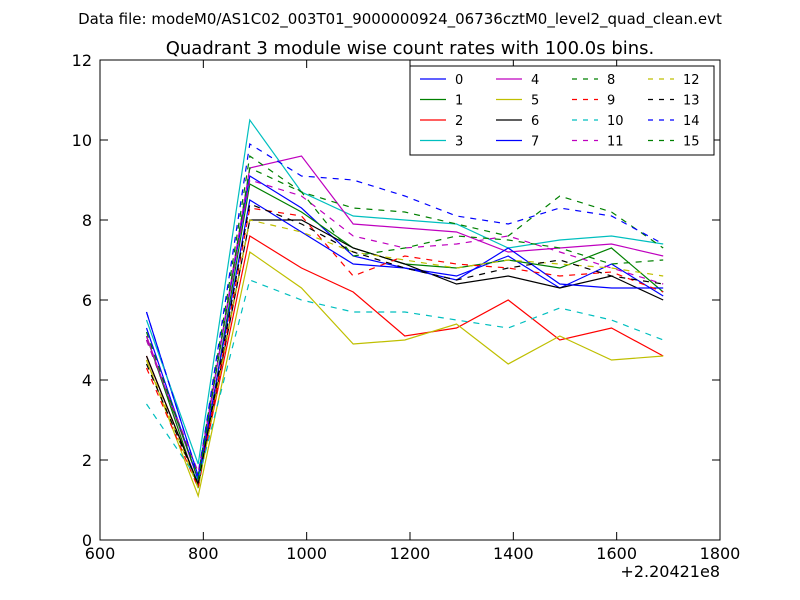 This screenshot has width=800, height=600. I want to click on legend-label-11: 11, so click(615, 142).